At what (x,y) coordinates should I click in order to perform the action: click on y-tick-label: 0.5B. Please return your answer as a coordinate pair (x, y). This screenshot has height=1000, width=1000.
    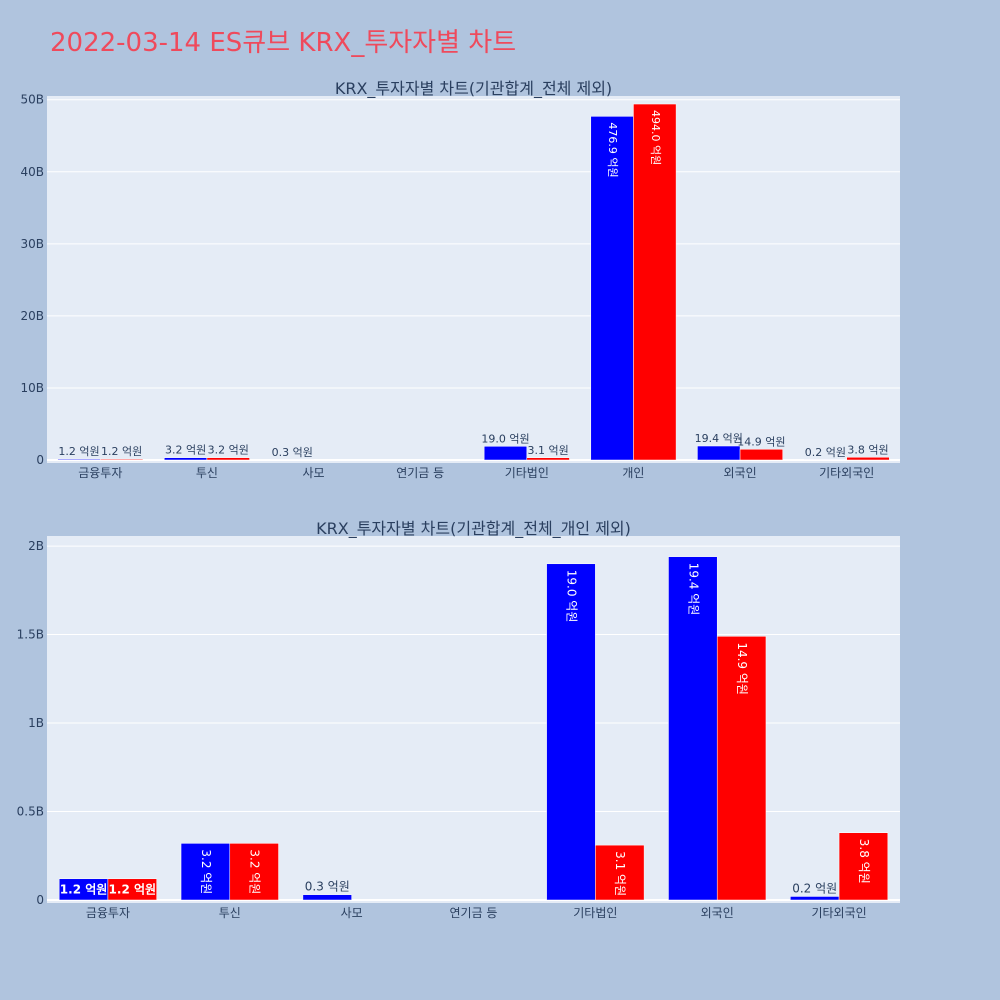
    Looking at the image, I should click on (30, 812).